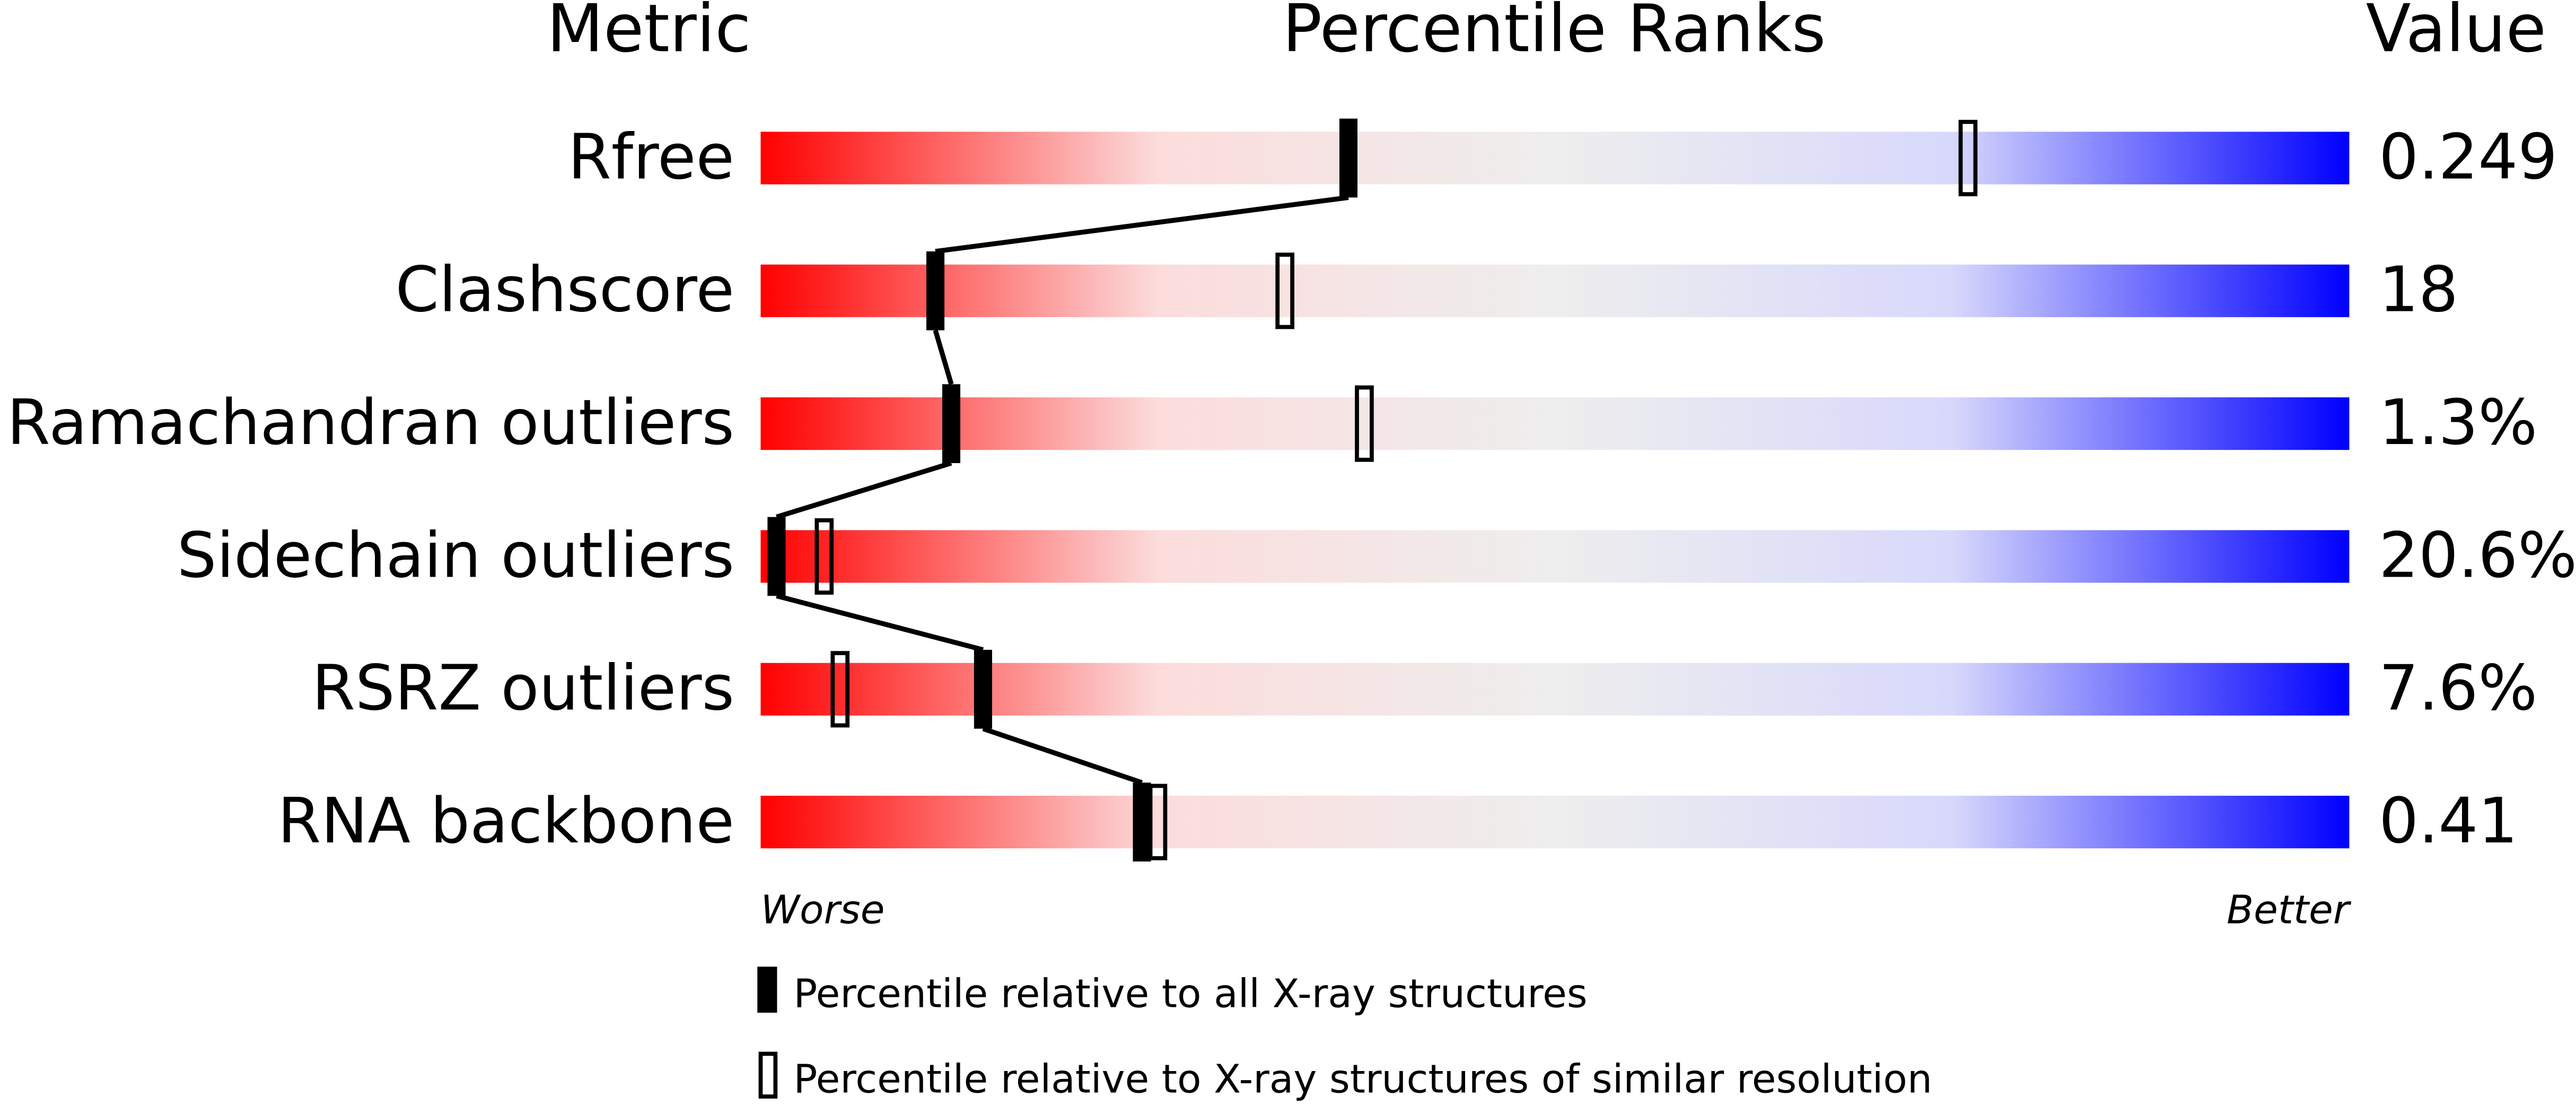 The width and height of the screenshot is (2576, 1105). What do you see at coordinates (2468, 156) in the screenshot?
I see `metric-value: 0.249` at bounding box center [2468, 156].